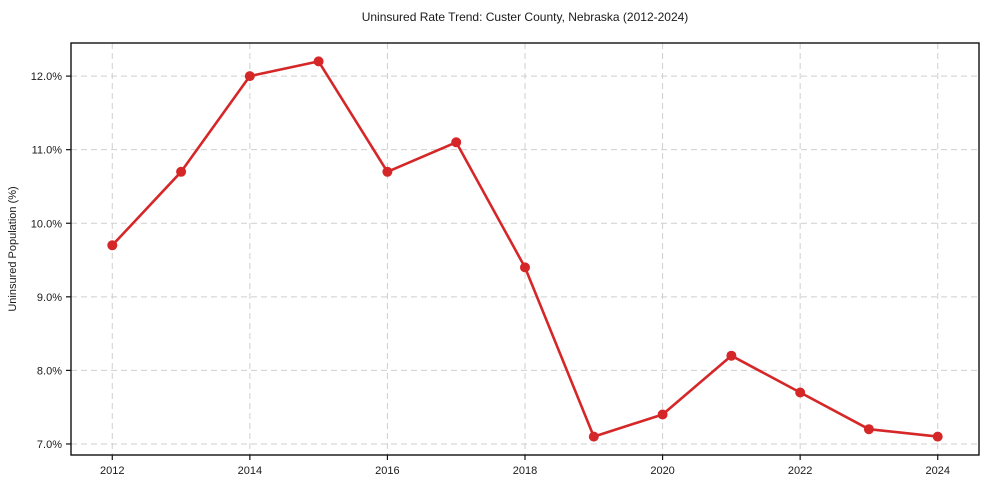 Image resolution: width=989 pixels, height=490 pixels. What do you see at coordinates (49, 445) in the screenshot?
I see `y-tick-label: 7.0%` at bounding box center [49, 445].